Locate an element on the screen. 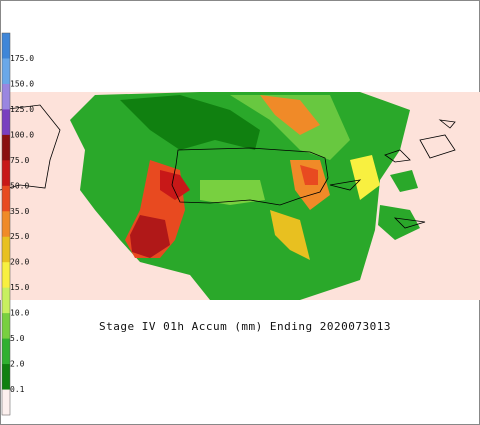  legend-border is located at coordinates (6, 224).